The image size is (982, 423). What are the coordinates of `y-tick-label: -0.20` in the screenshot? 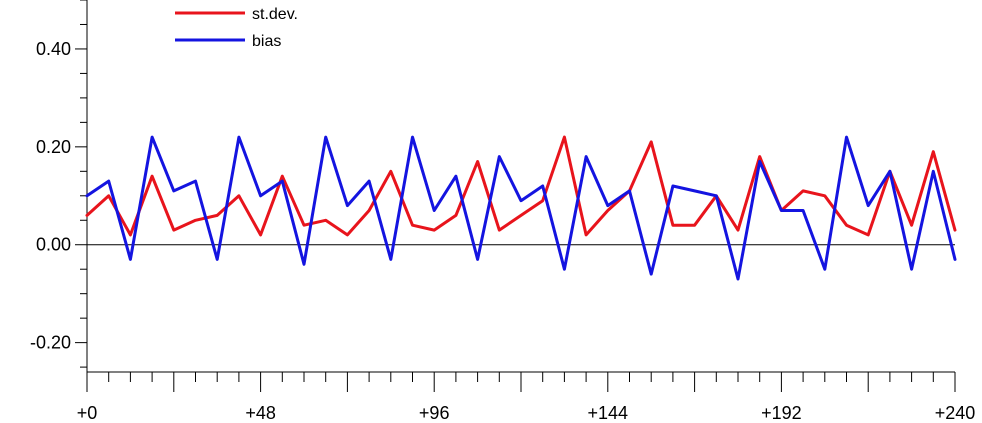 It's located at (50, 343).